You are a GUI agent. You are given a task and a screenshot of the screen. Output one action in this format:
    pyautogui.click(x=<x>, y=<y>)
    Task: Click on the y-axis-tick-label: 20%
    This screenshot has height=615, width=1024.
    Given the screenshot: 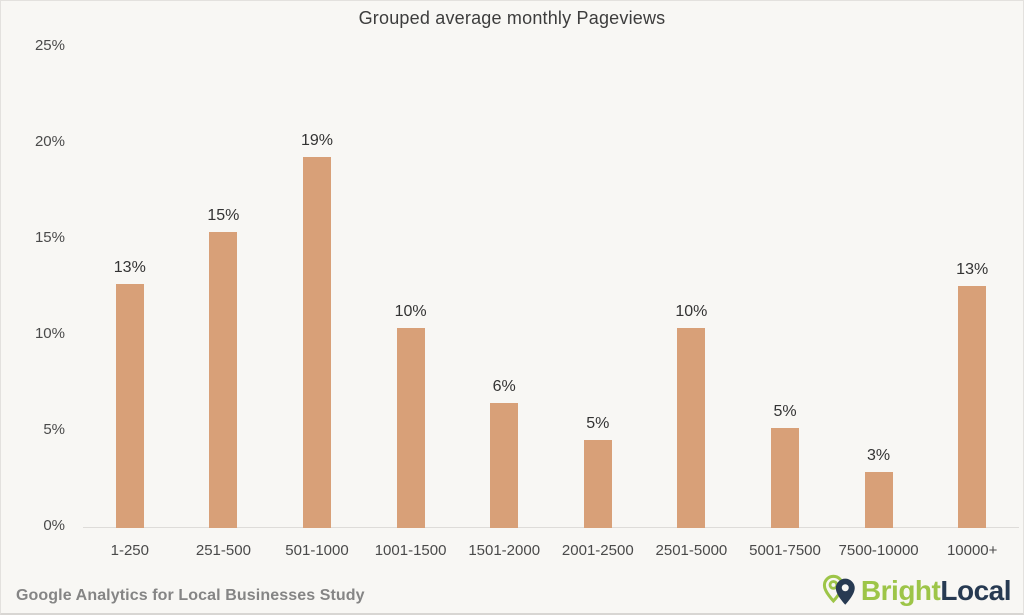 What is the action you would take?
    pyautogui.click(x=49, y=141)
    